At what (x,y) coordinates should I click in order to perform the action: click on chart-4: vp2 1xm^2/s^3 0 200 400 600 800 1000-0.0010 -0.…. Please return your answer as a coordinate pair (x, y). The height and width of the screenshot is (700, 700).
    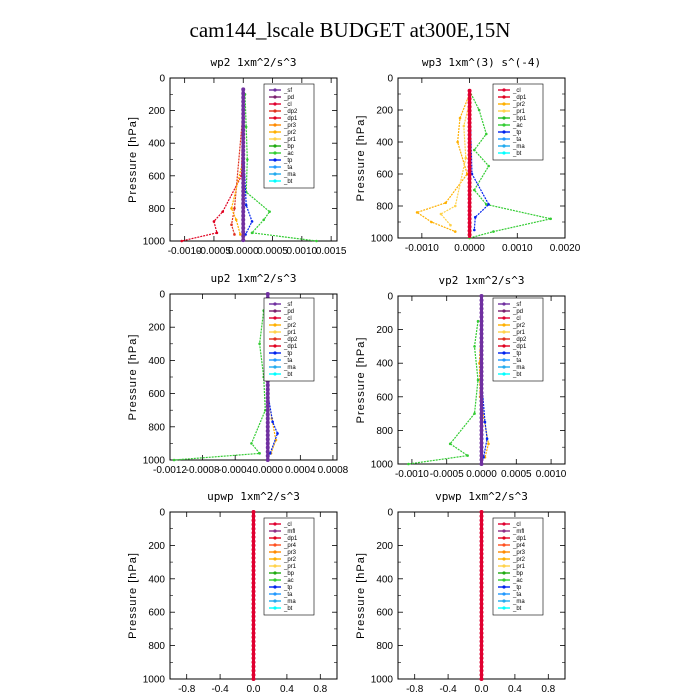
    Looking at the image, I should click on (461, 377).